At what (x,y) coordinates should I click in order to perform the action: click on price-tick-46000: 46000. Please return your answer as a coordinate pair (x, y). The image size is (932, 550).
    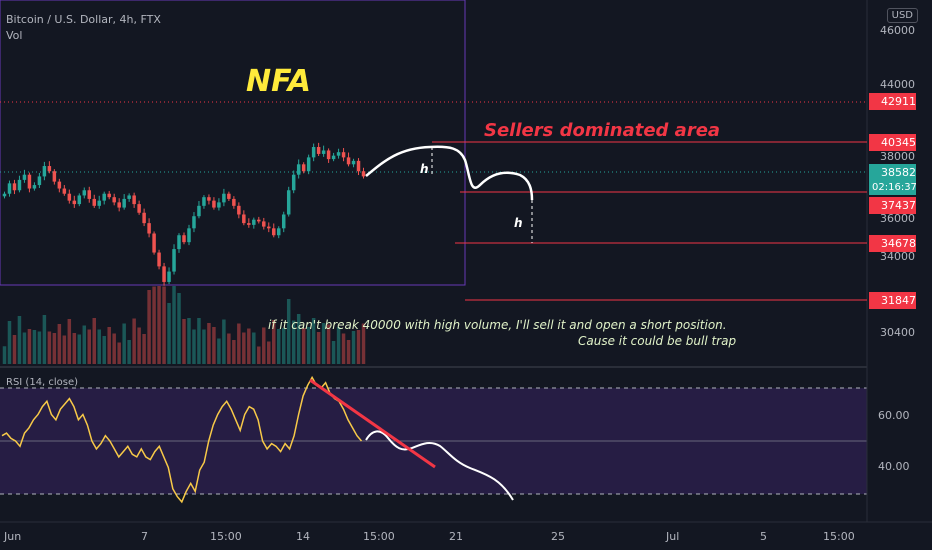
    Looking at the image, I should click on (897, 30).